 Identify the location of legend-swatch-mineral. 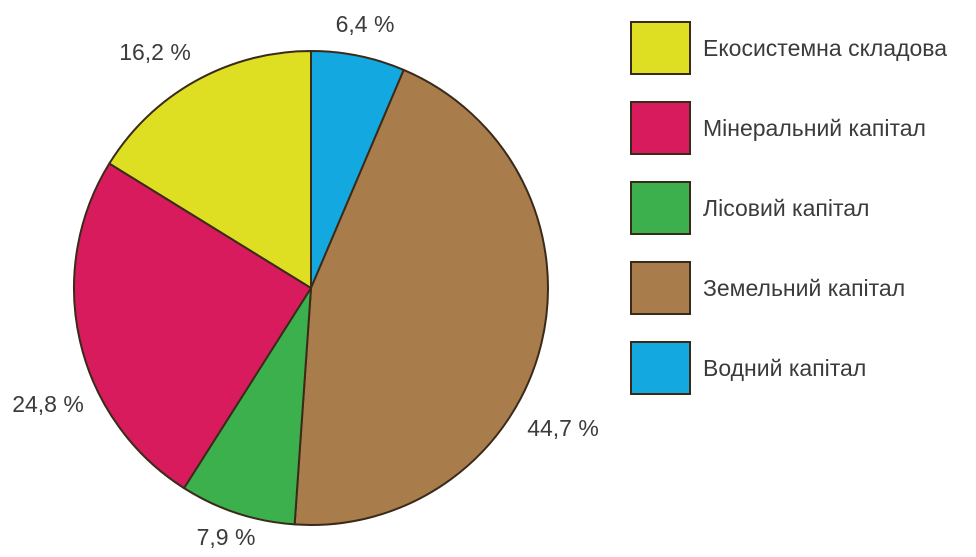
(660, 128).